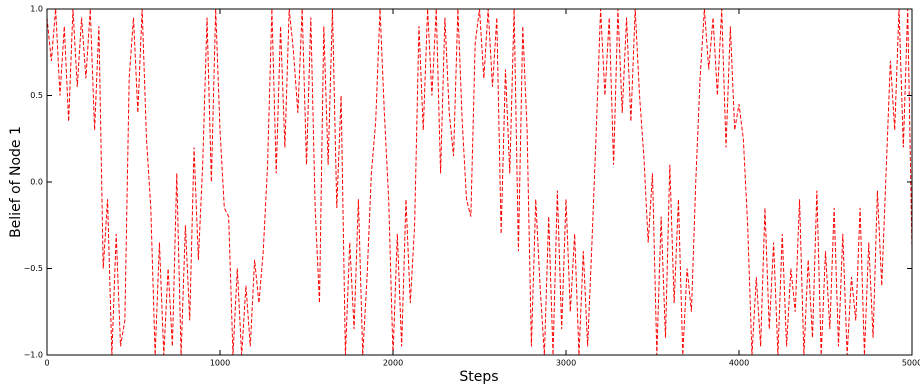 The height and width of the screenshot is (387, 920). Describe the element at coordinates (566, 363) in the screenshot. I see `x-tick-label: 3000` at that location.